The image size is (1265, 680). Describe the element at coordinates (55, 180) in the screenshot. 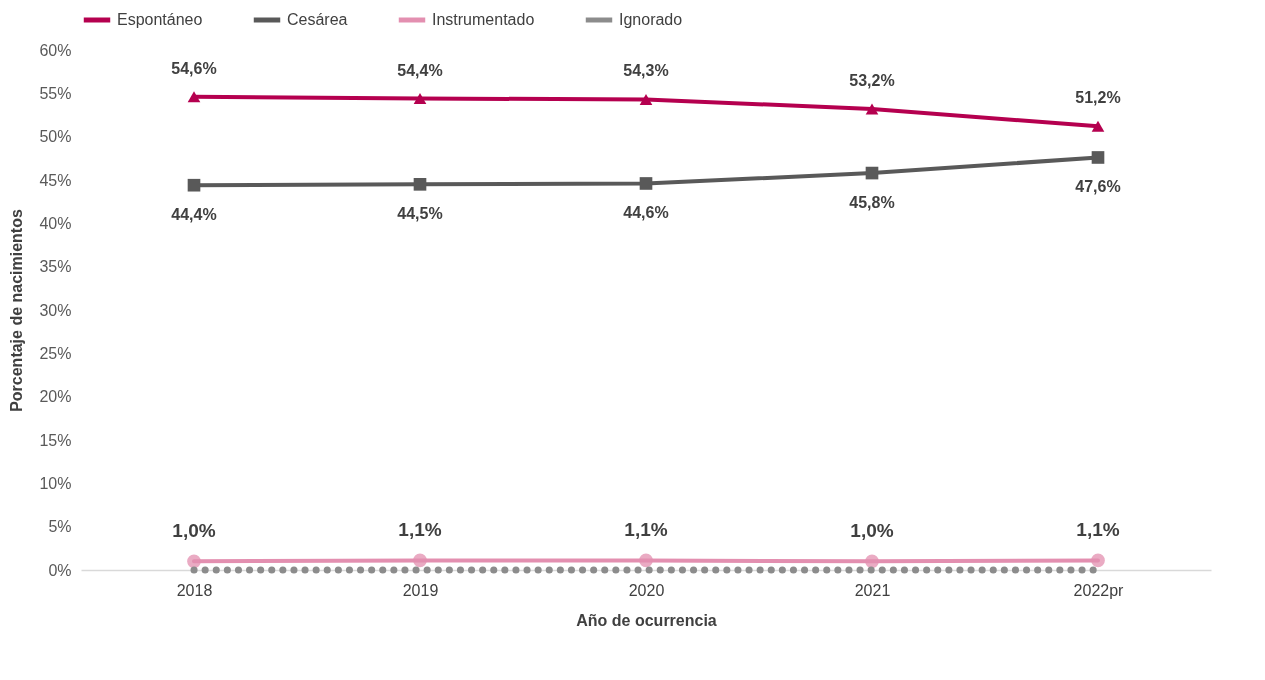

I see `y-tick-label: 45%` at that location.